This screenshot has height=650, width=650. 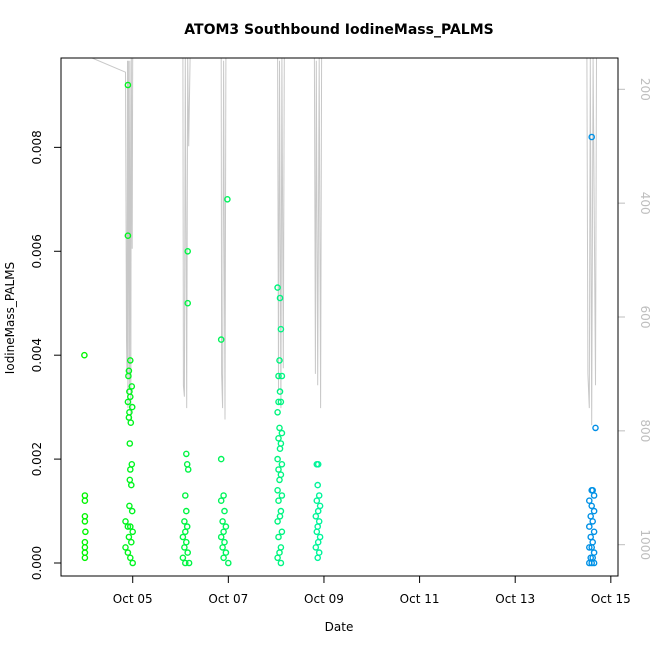 What do you see at coordinates (133, 599) in the screenshot?
I see `x-tick-label: Oct 05` at bounding box center [133, 599].